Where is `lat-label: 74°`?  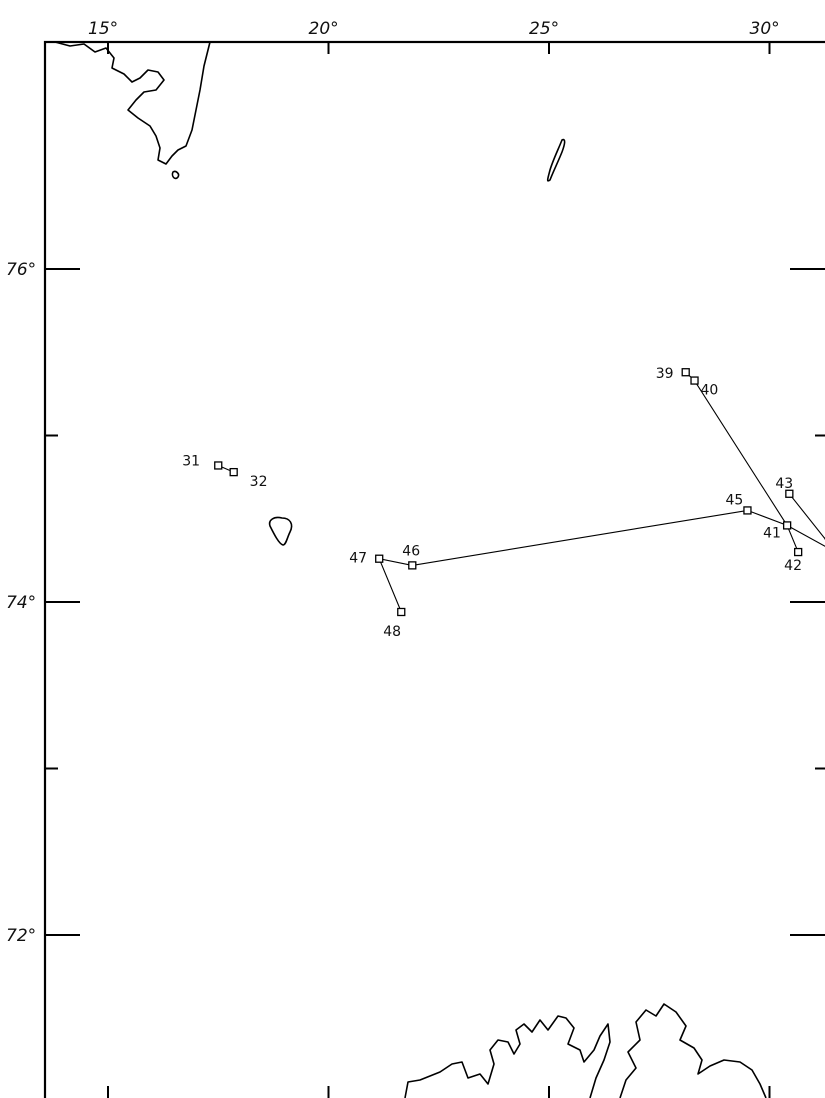
lat-label: 74° is located at coordinates (21, 603).